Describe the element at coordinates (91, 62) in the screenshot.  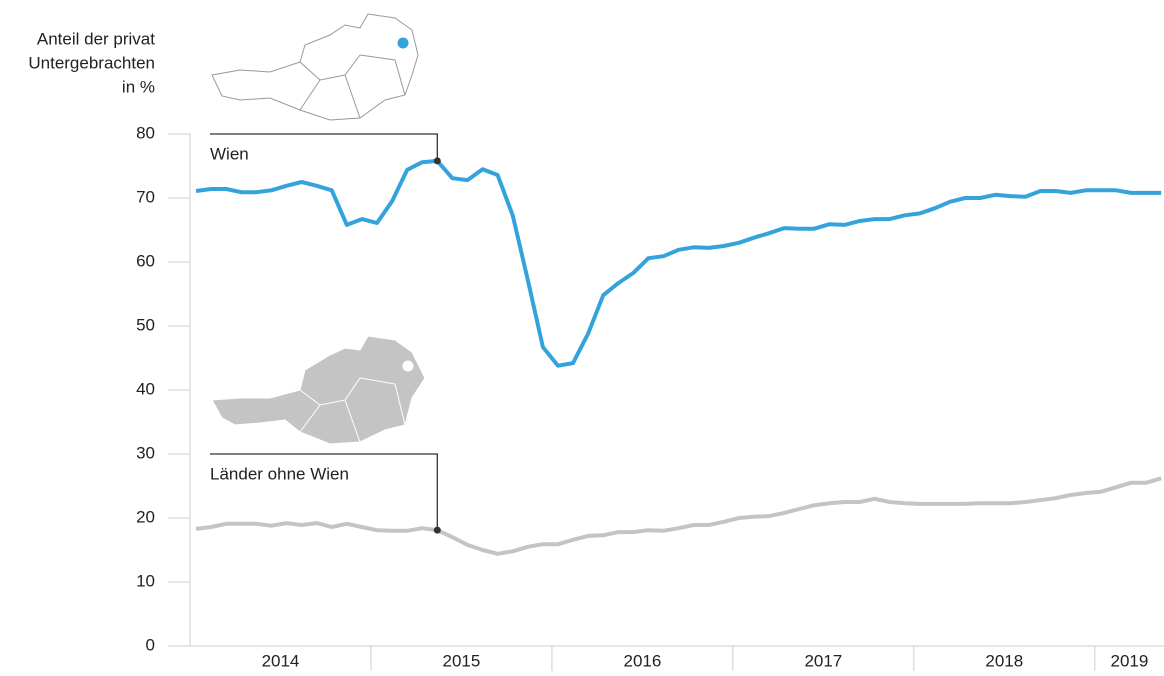
I see `y-axis-title: Untergebrachten` at that location.